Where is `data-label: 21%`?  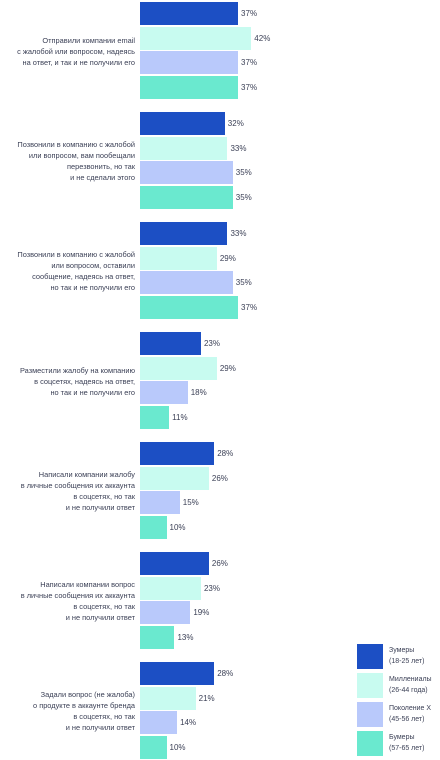 data-label: 21% is located at coordinates (206, 698).